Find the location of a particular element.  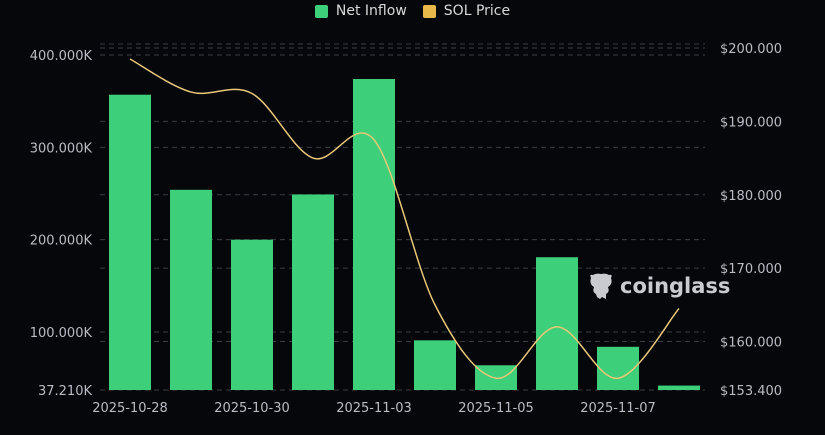

net-inflow-swatch-icon is located at coordinates (321, 11).